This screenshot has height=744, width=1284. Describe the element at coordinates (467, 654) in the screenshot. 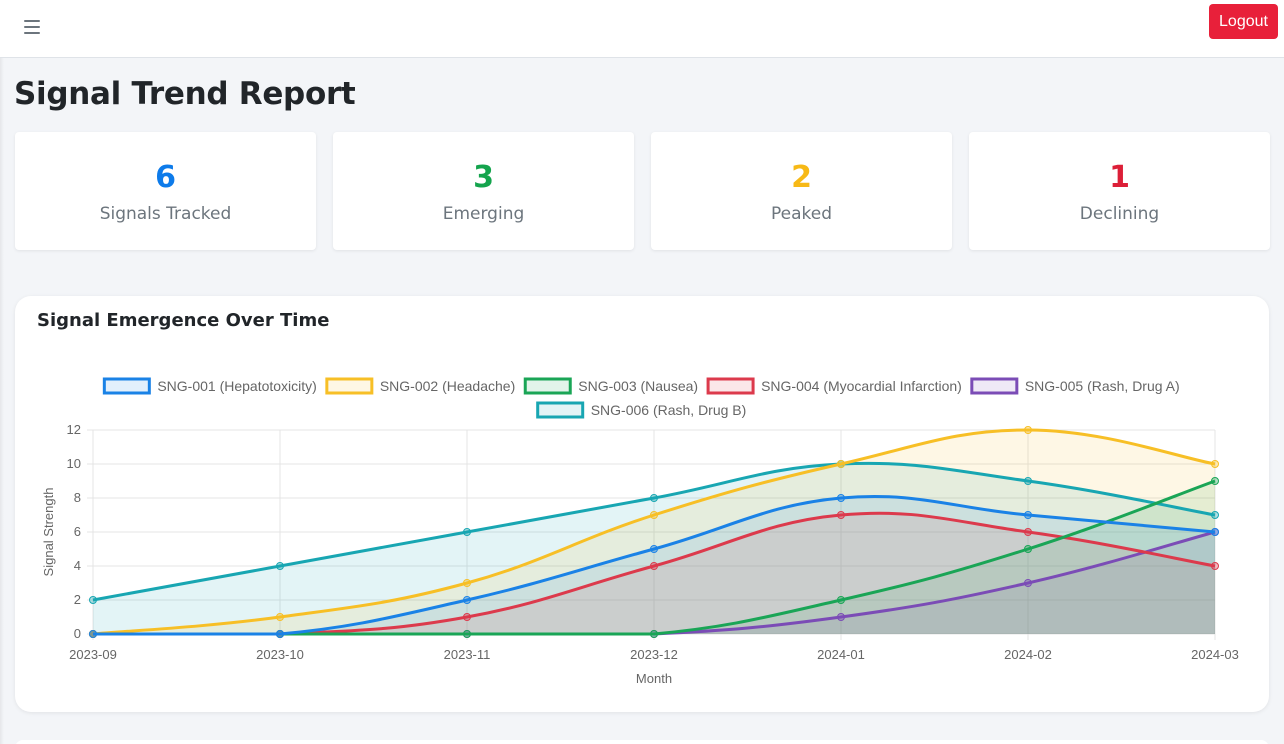

I see `x-tick-label: 2023-11` at that location.